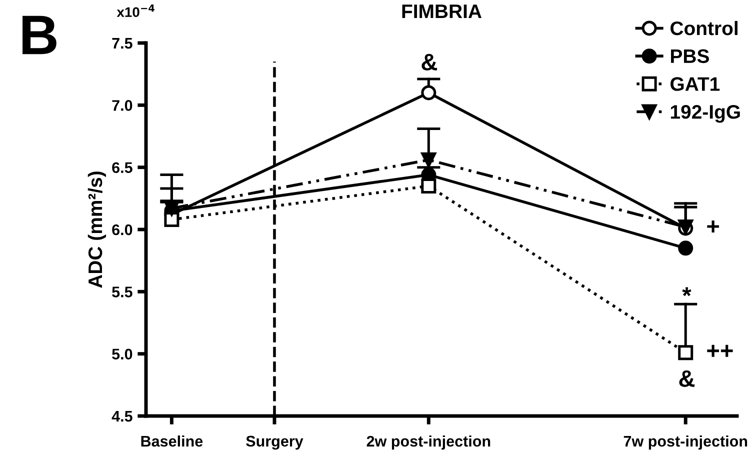  Describe the element at coordinates (97, 230) in the screenshot. I see `y-axis-title: ADC (mm²/s)` at that location.